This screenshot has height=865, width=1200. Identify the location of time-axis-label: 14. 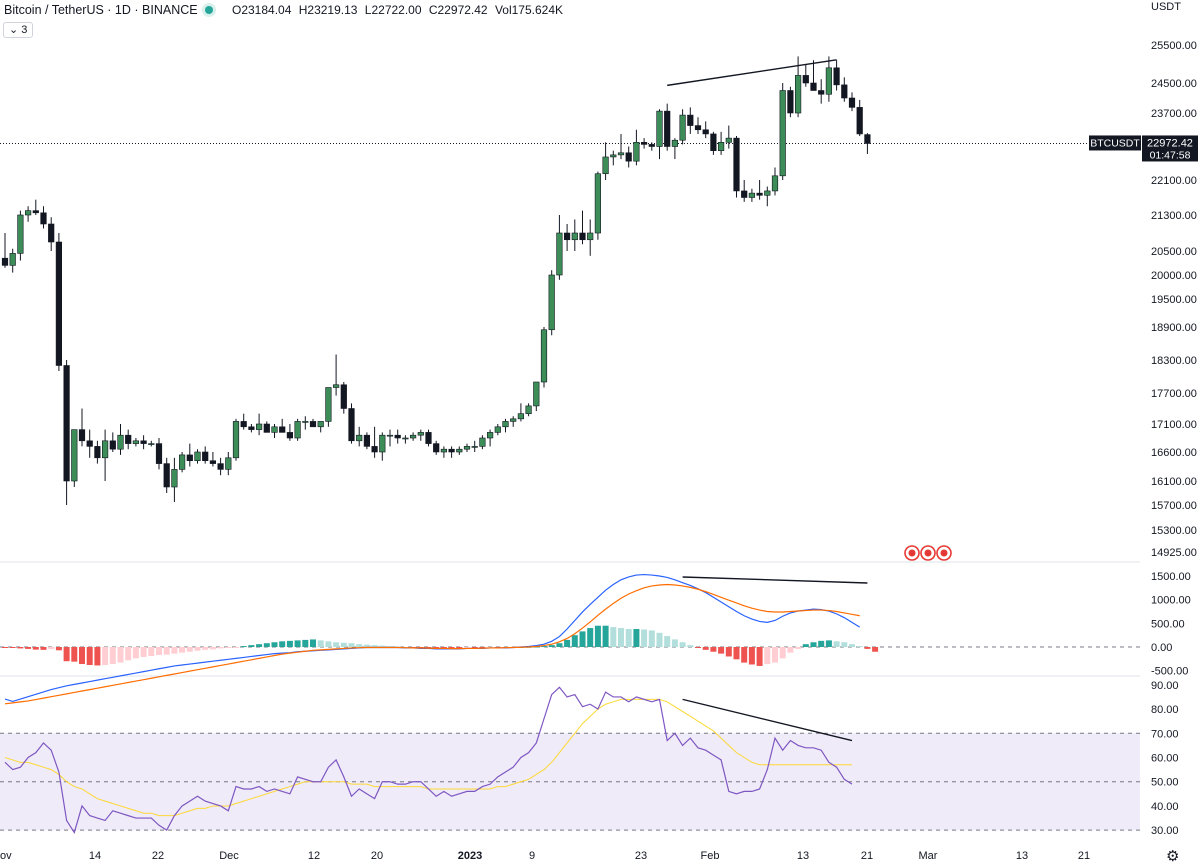
(95, 856).